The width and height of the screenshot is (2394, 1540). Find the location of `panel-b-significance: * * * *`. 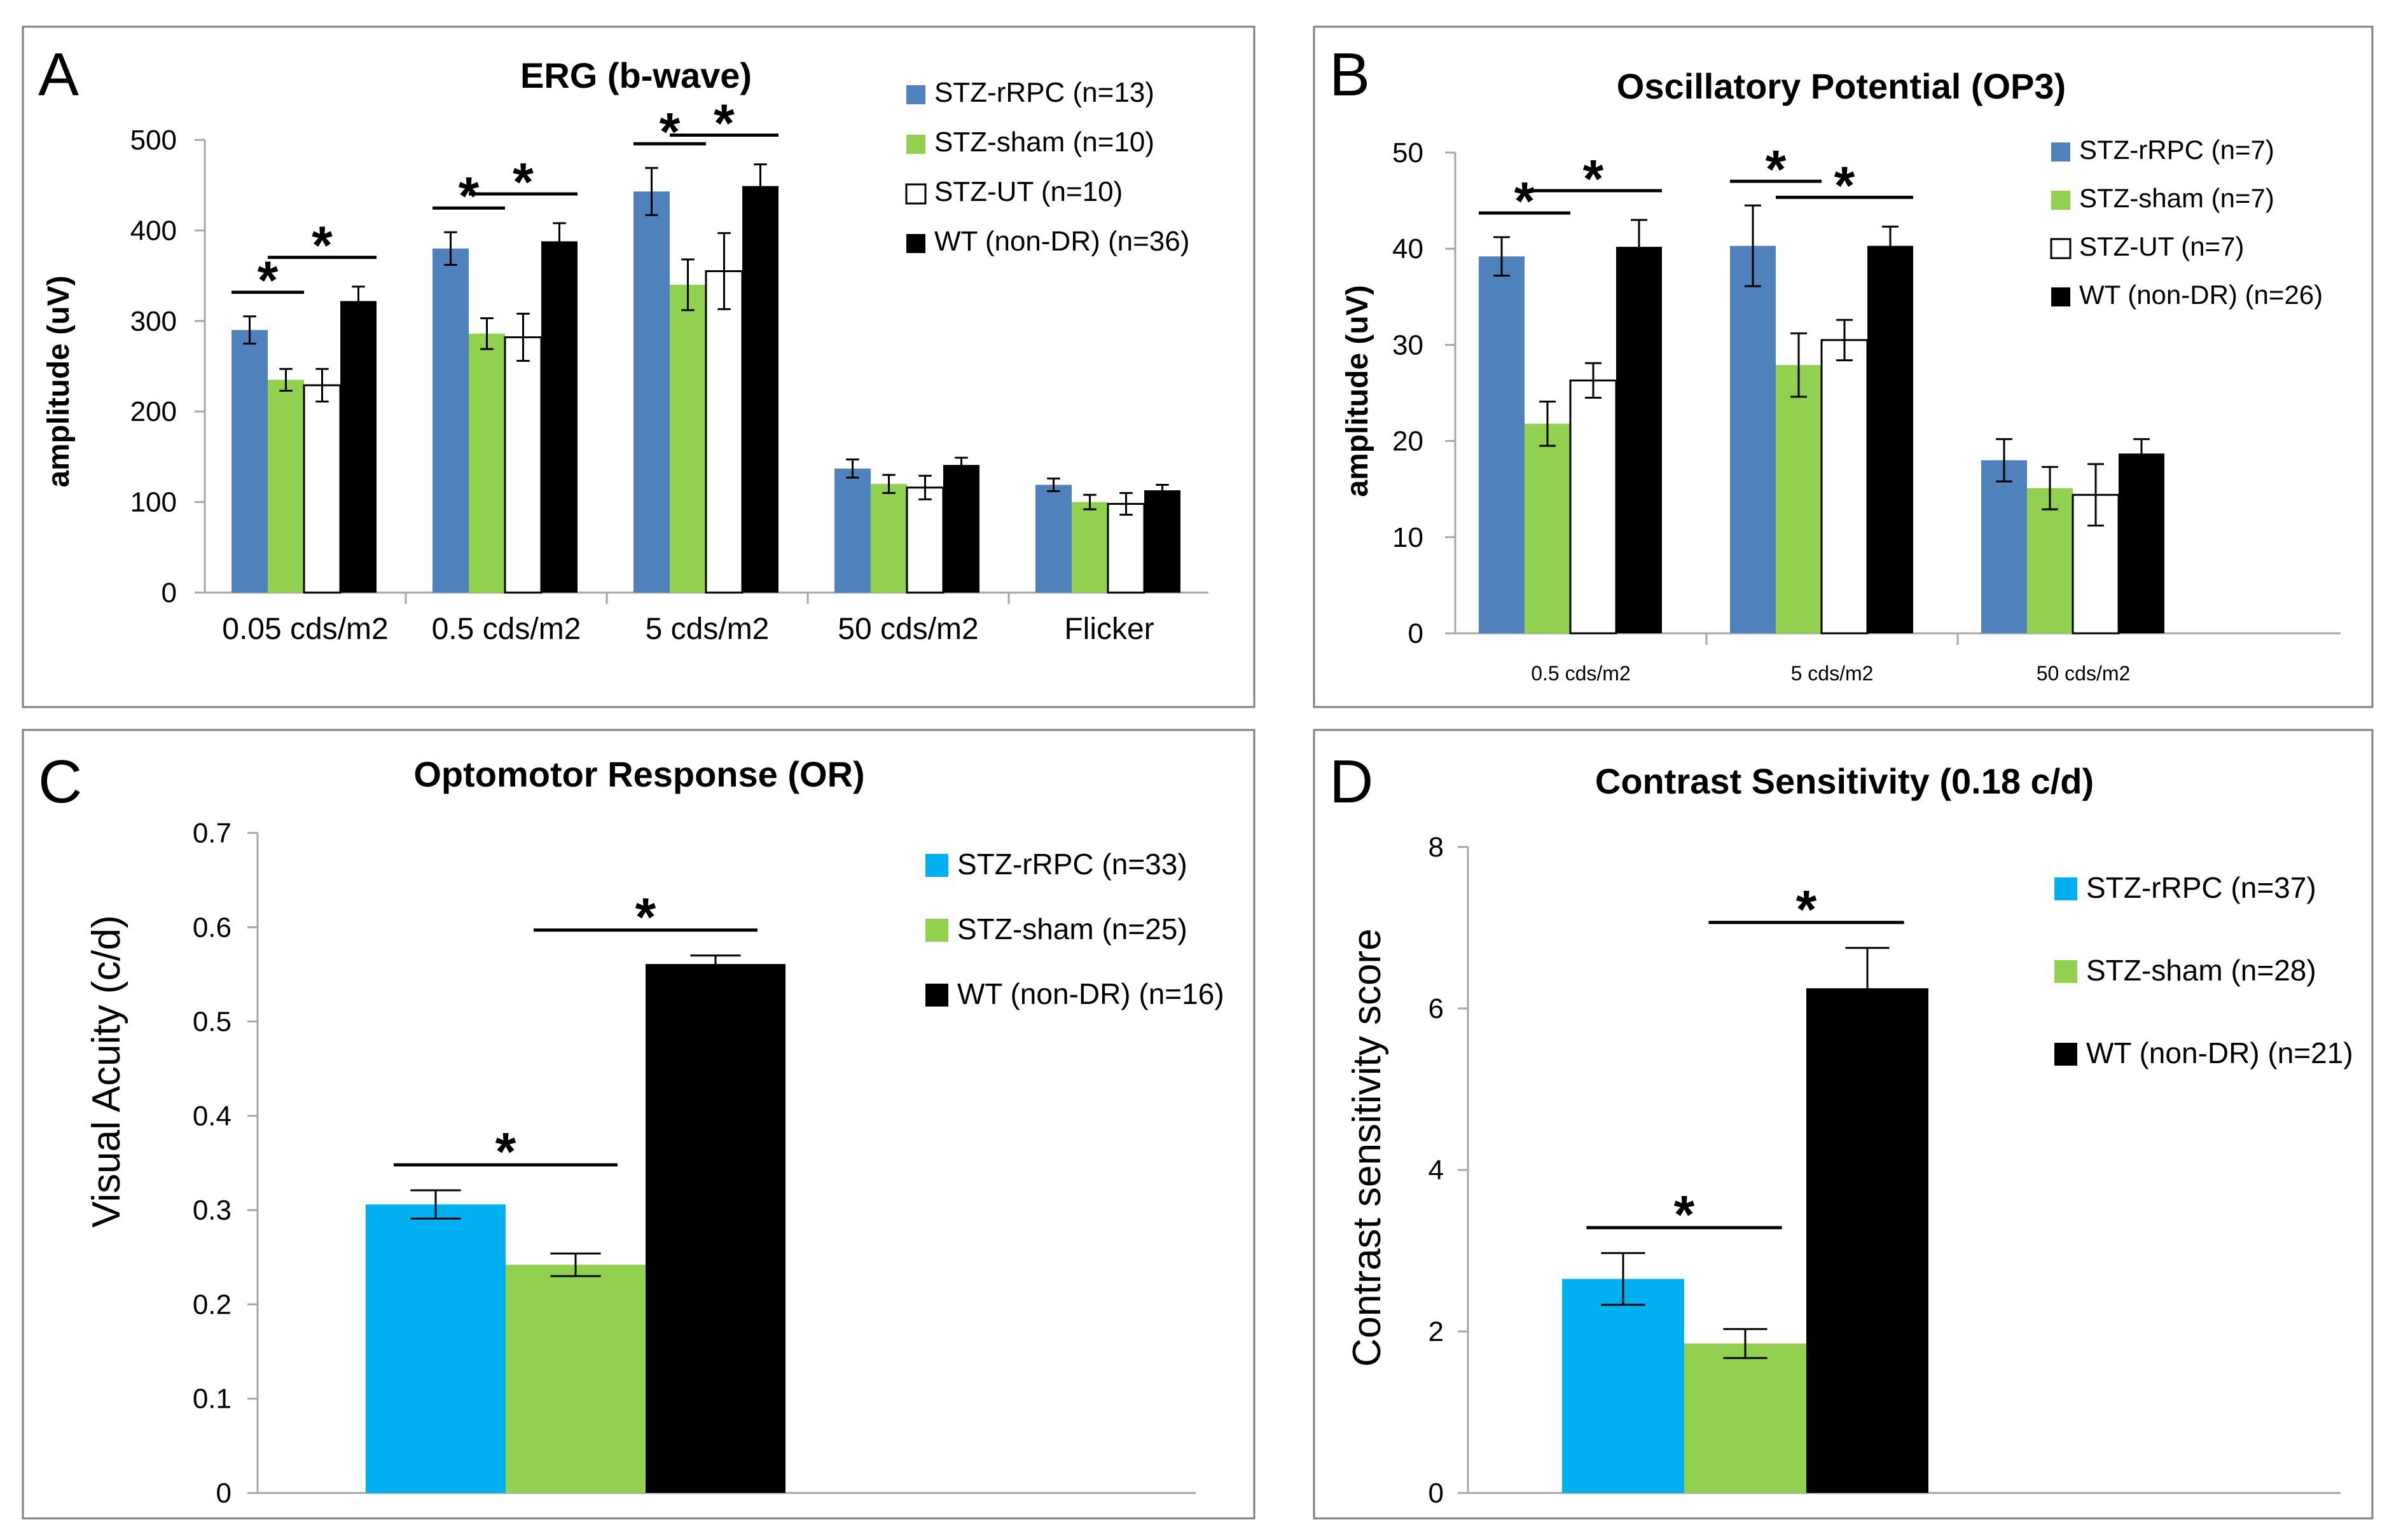

panel-b-significance: * * * * is located at coordinates (1696, 185).